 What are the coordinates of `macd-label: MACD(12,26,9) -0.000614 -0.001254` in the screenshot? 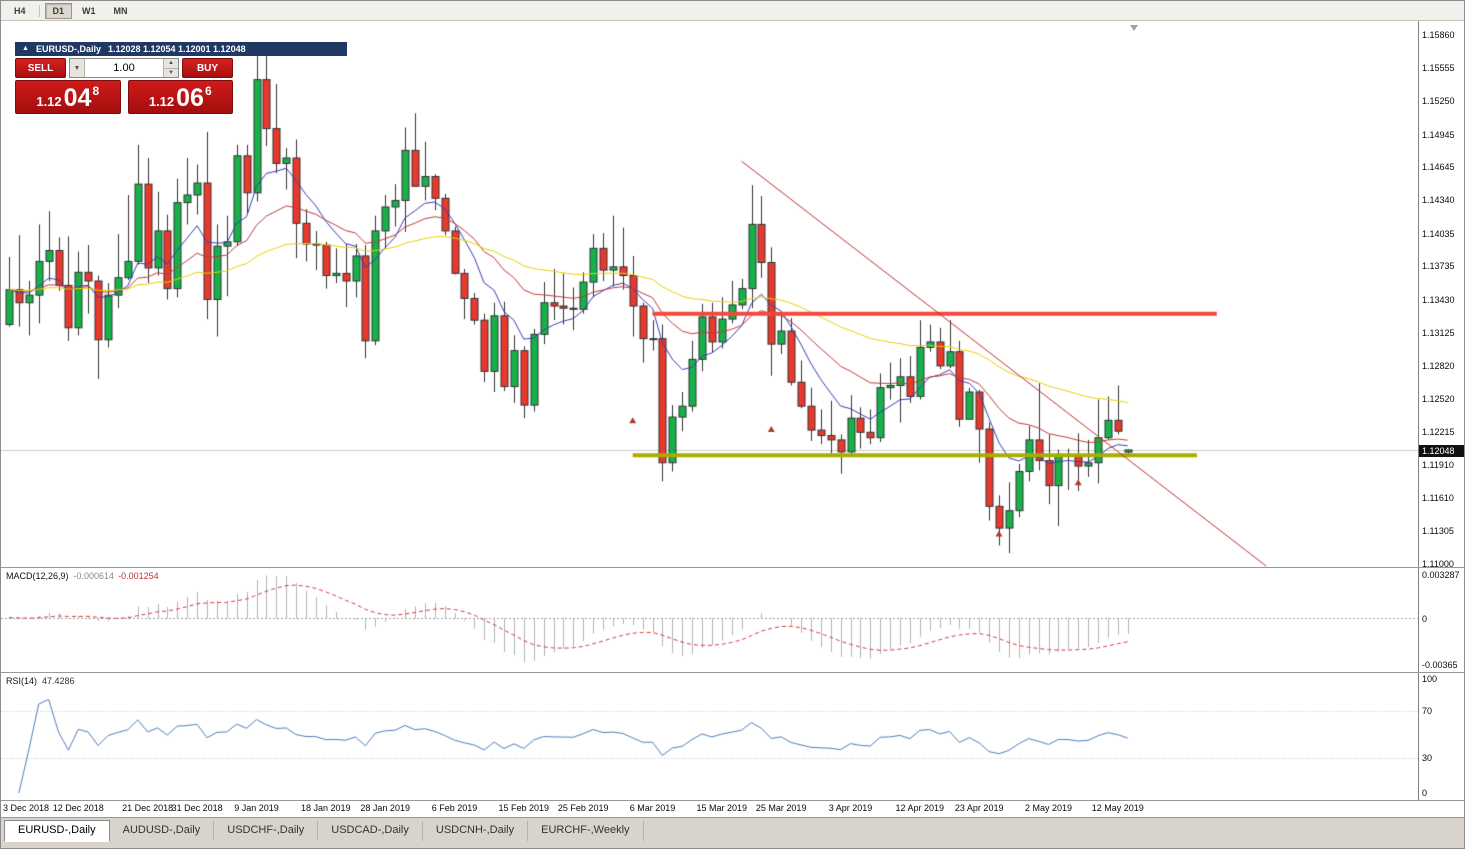 It's located at (82, 576).